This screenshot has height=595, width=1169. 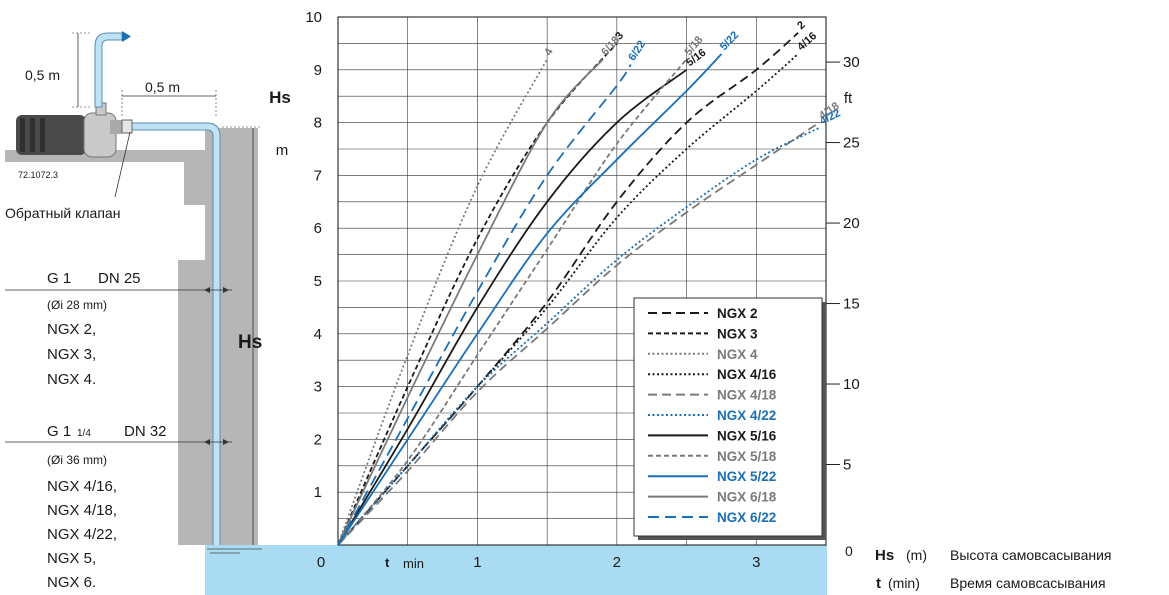 I want to click on footer-t-symbol: t, so click(x=878, y=583).